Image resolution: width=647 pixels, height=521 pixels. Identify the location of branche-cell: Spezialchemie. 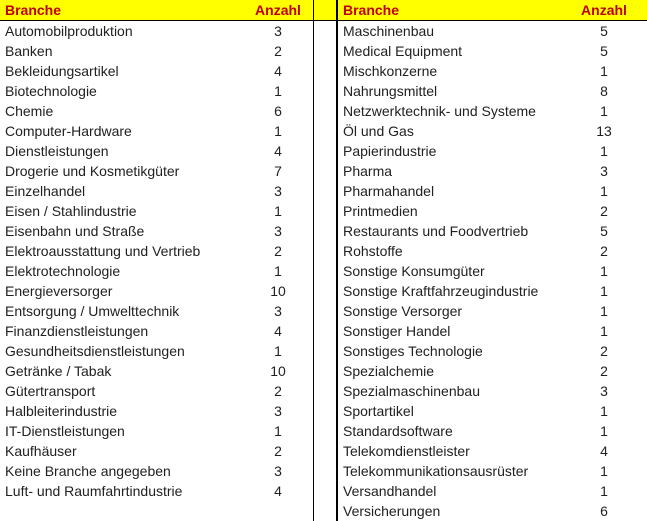
(389, 371).